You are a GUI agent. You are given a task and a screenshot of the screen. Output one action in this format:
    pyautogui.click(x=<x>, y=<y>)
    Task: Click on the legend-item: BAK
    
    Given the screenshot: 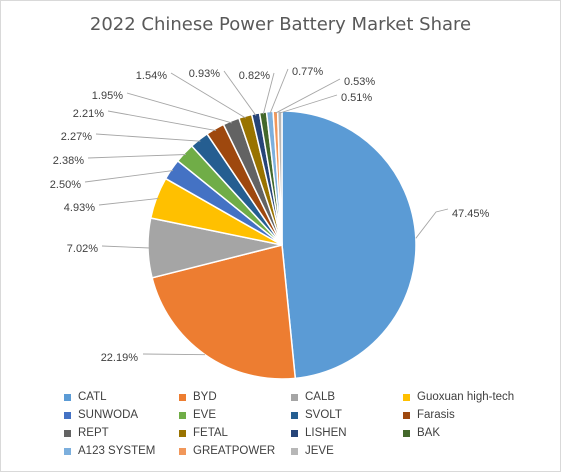 What is the action you would take?
    pyautogui.click(x=473, y=433)
    